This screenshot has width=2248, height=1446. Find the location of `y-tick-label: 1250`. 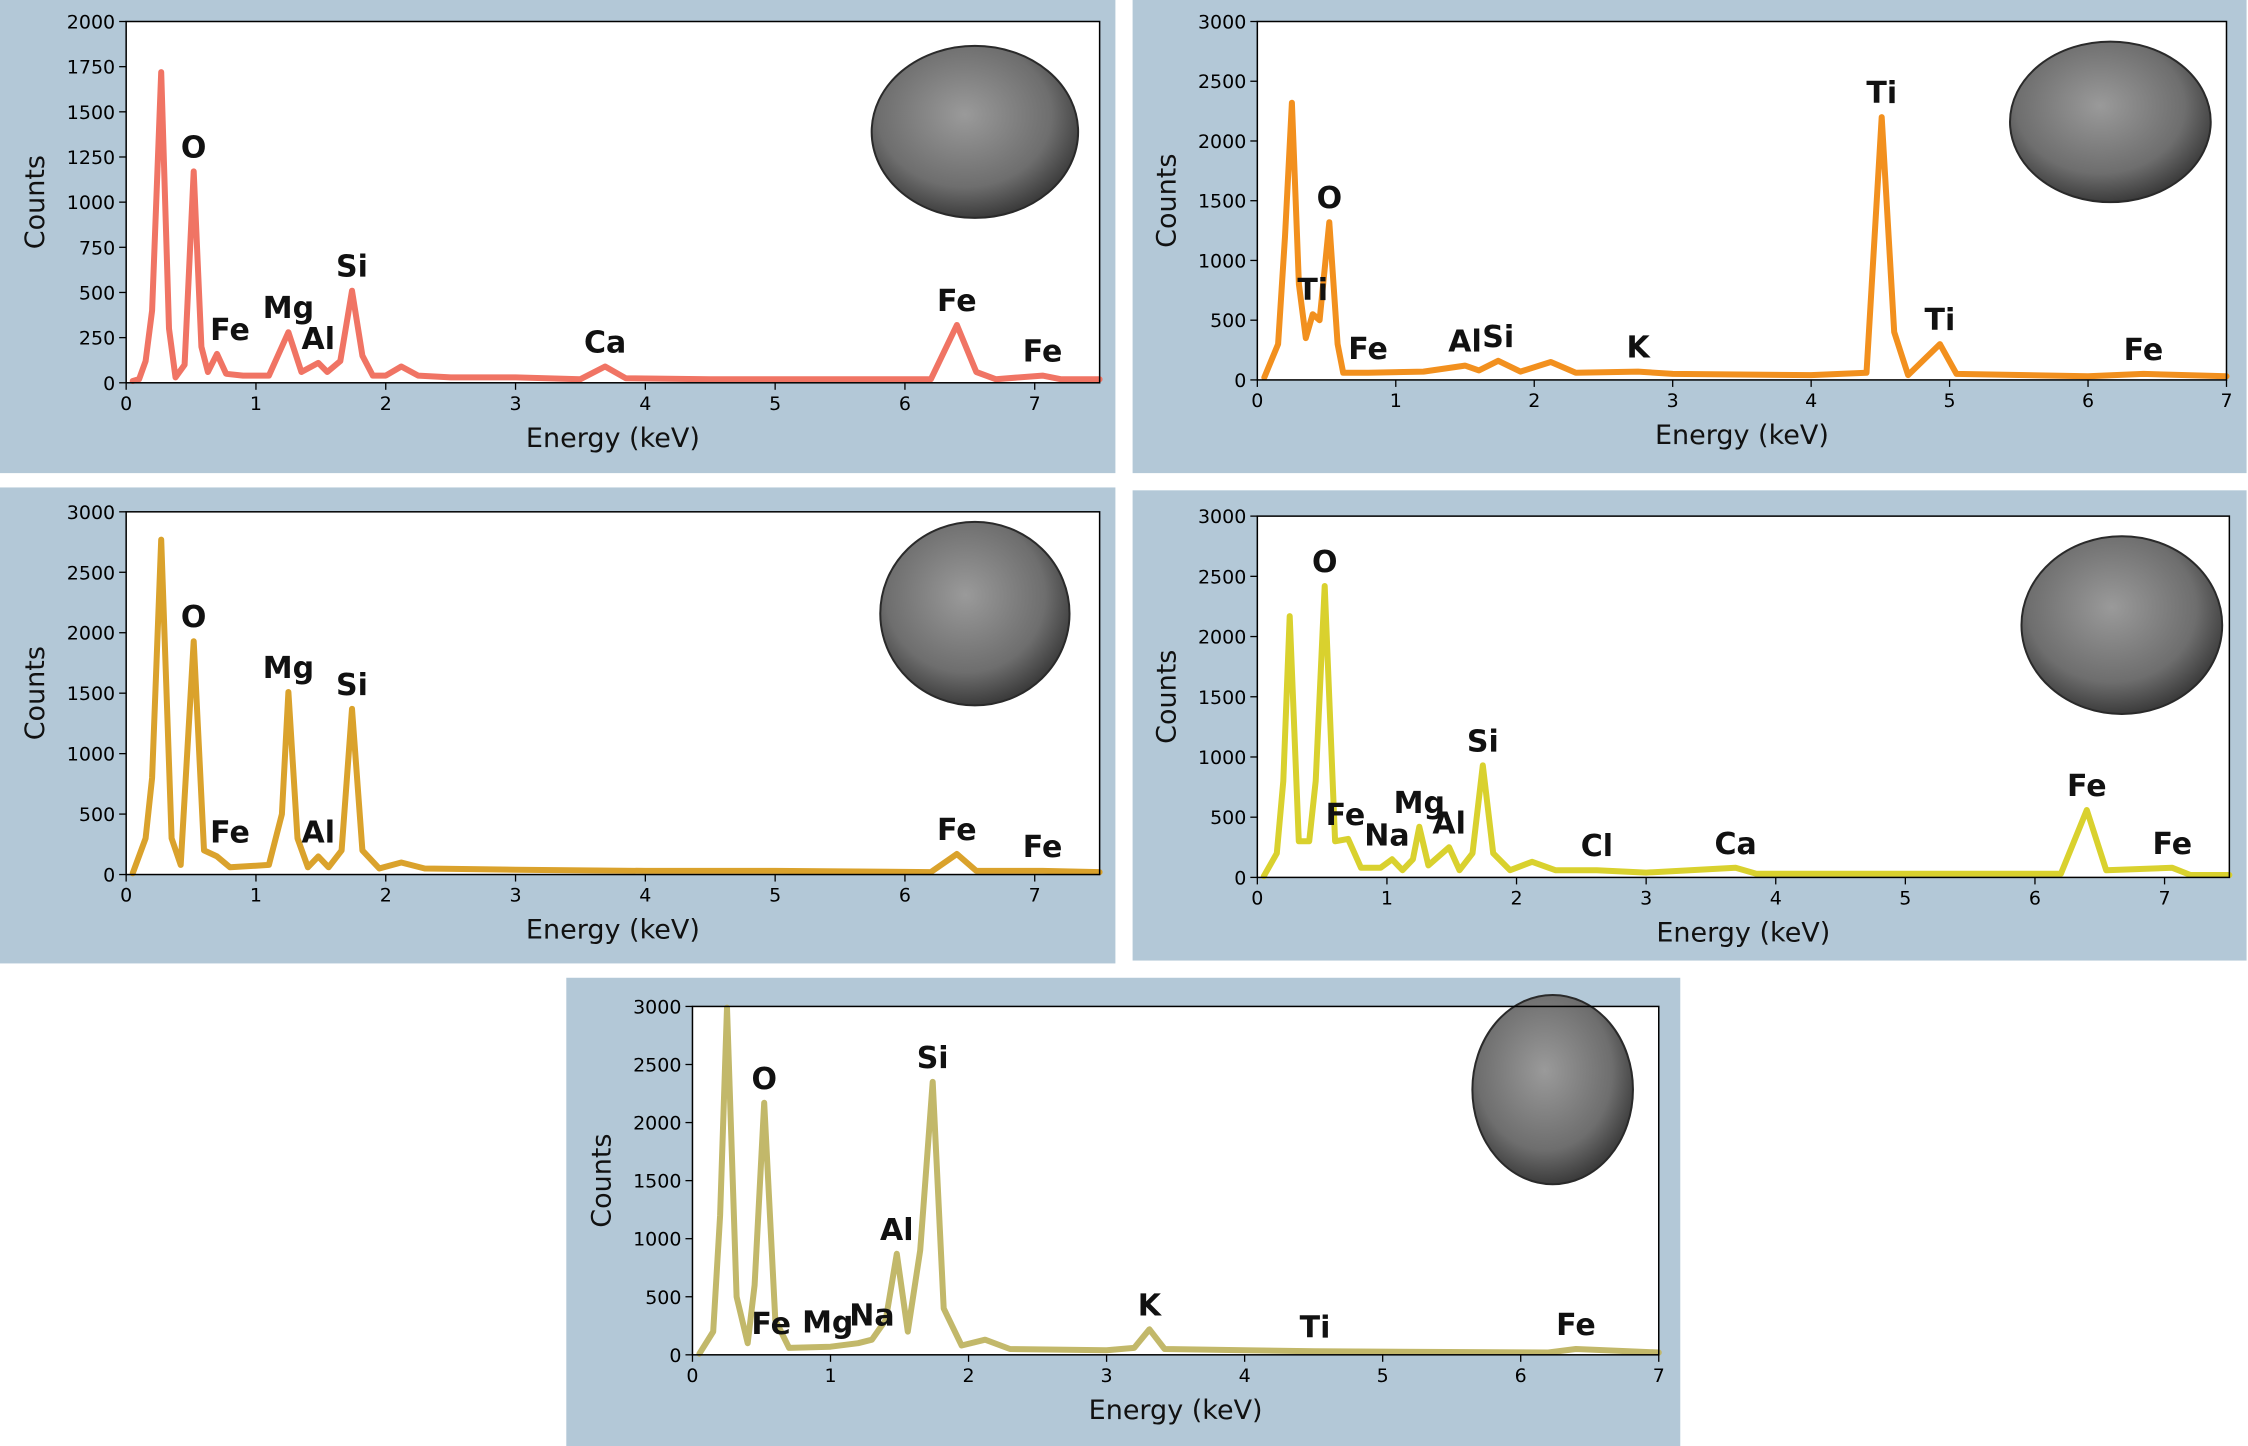

y-tick-label: 1250 is located at coordinates (91, 158).